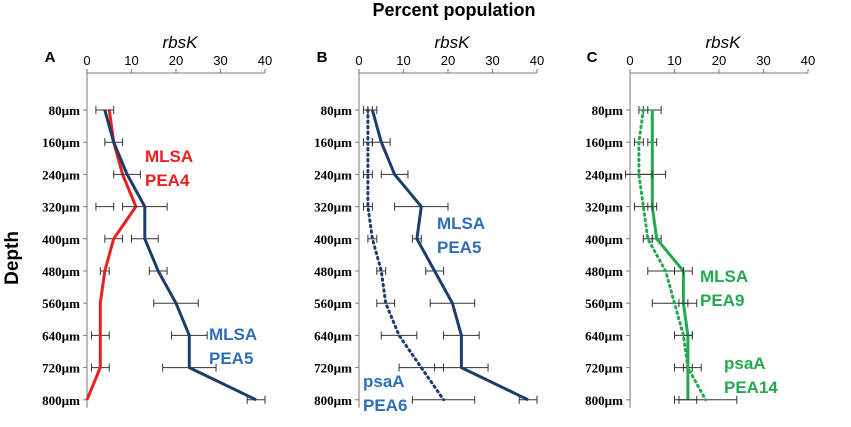 This screenshot has height=427, width=851. I want to click on series-label-mlsa-pea4: PEA4, so click(167, 180).